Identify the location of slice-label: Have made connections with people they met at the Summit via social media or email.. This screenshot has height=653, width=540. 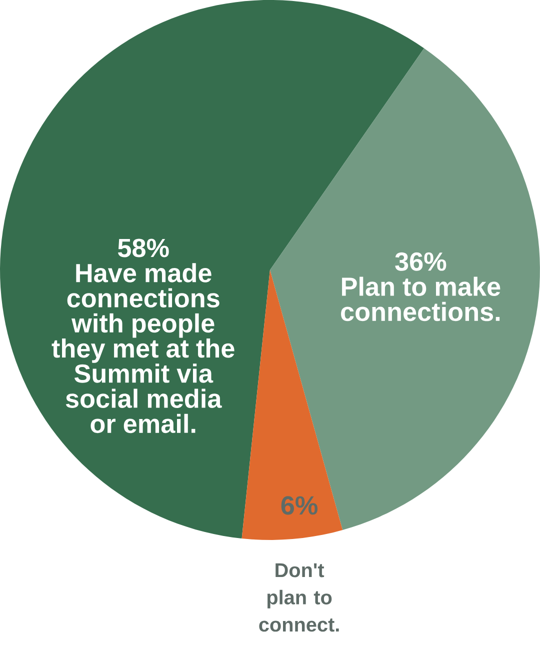
(143, 348).